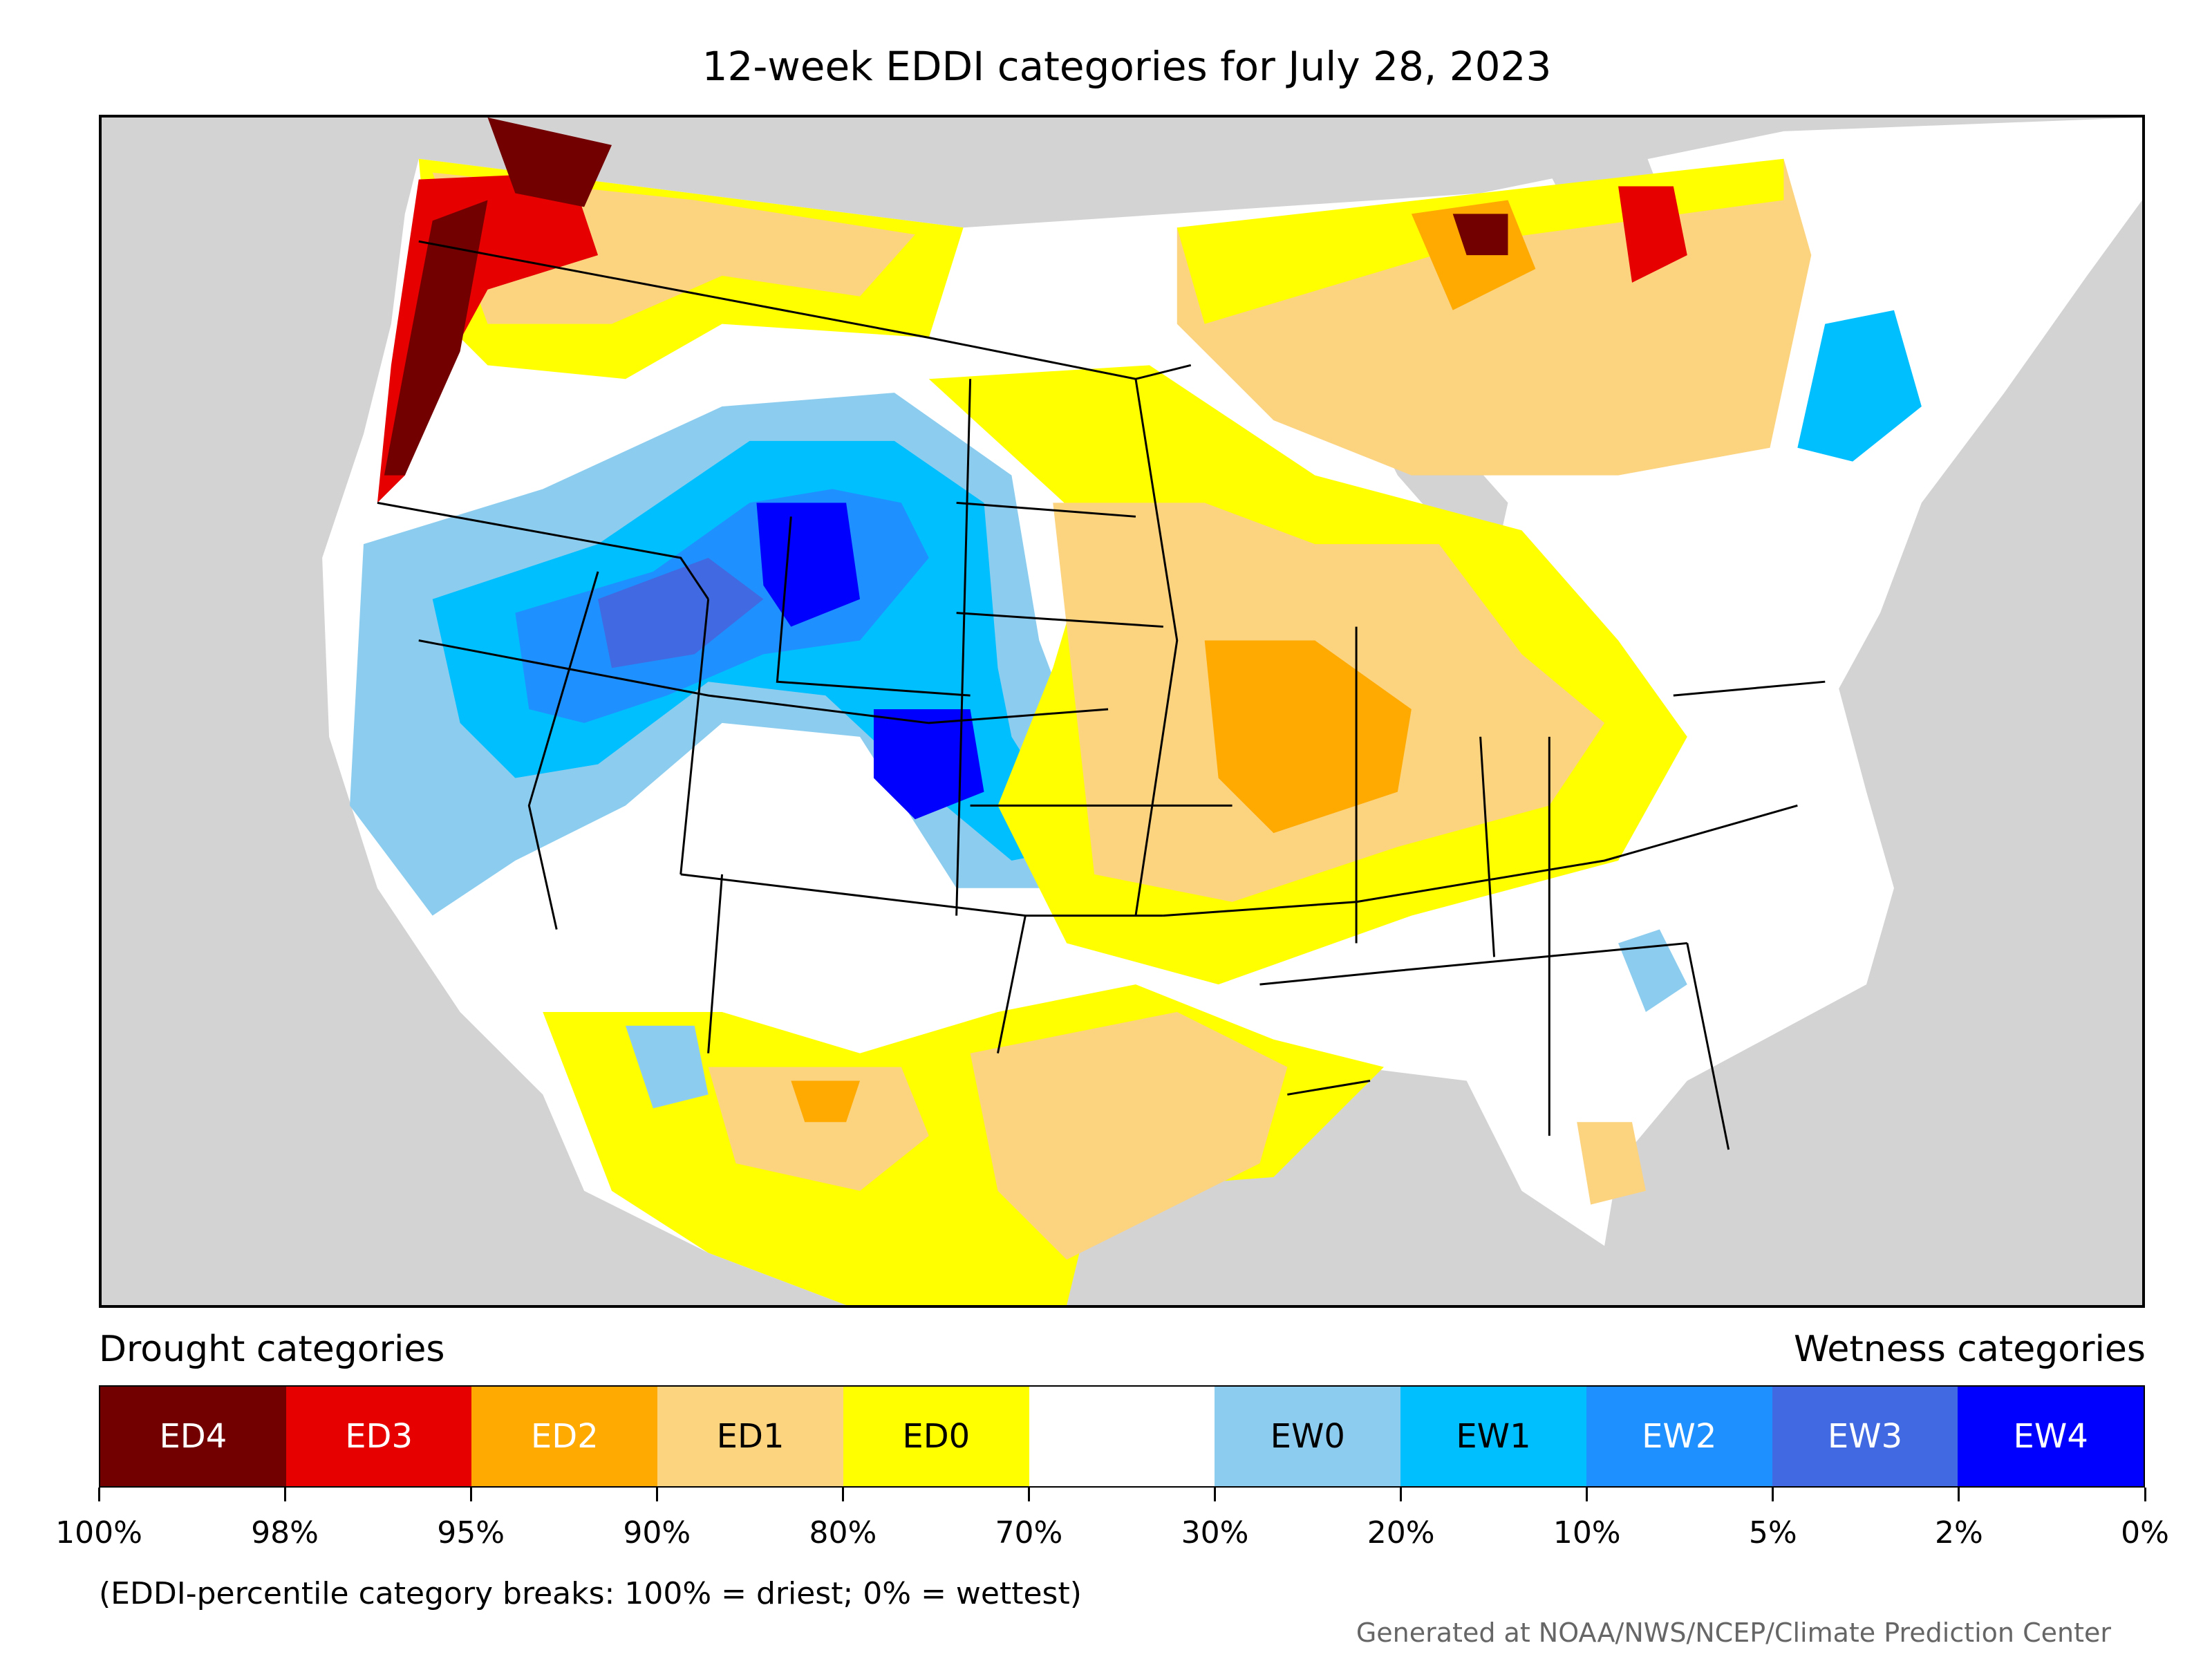 This screenshot has width=2212, height=1659. Describe the element at coordinates (1679, 1436) in the screenshot. I see `legend-cell-ew2: EW2` at that location.